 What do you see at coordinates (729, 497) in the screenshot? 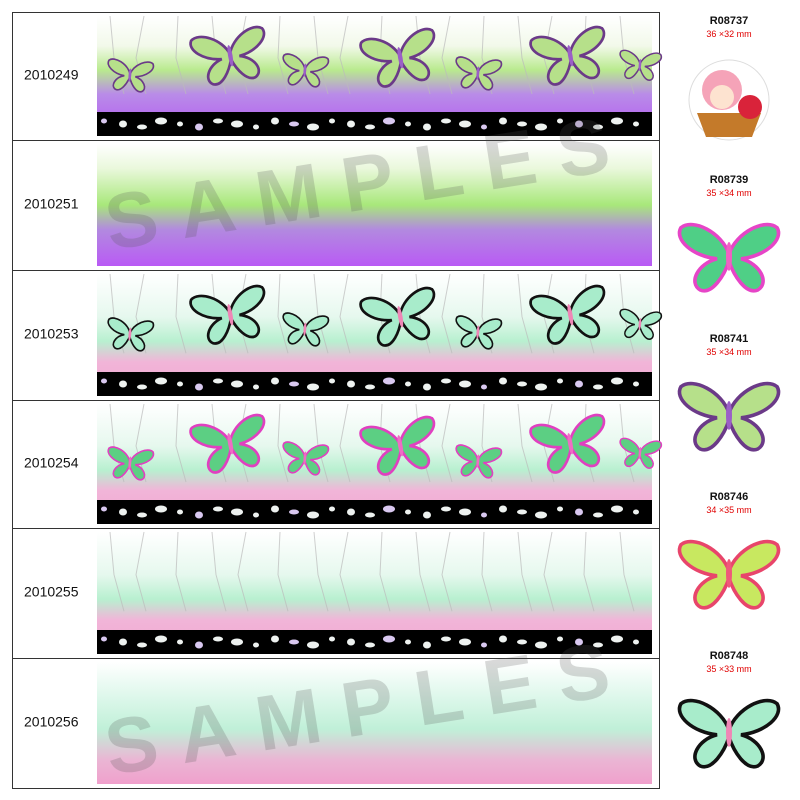
I see `charm-code: R08746` at bounding box center [729, 497].